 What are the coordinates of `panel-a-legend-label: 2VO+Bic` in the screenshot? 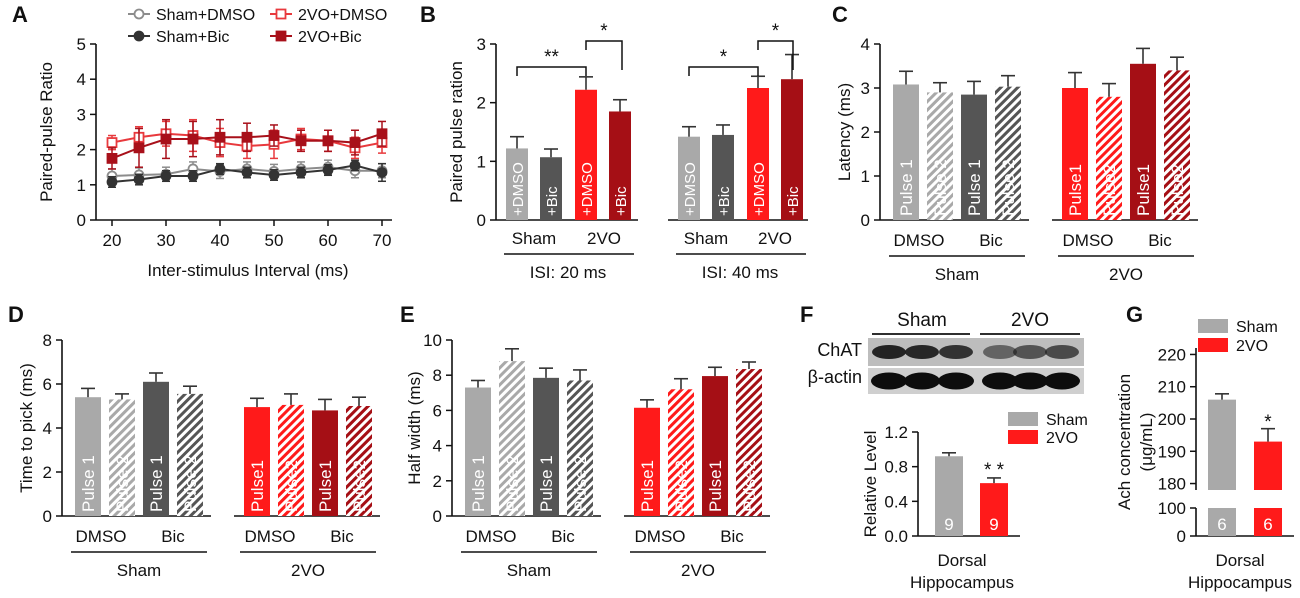 It's located at (330, 37).